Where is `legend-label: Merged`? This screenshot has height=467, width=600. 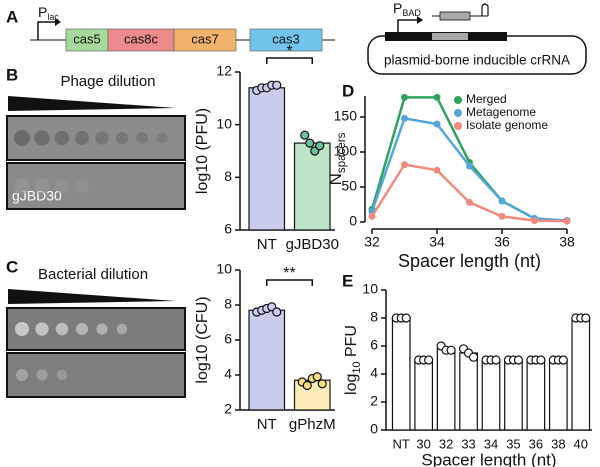
legend-label: Merged is located at coordinates (486, 99).